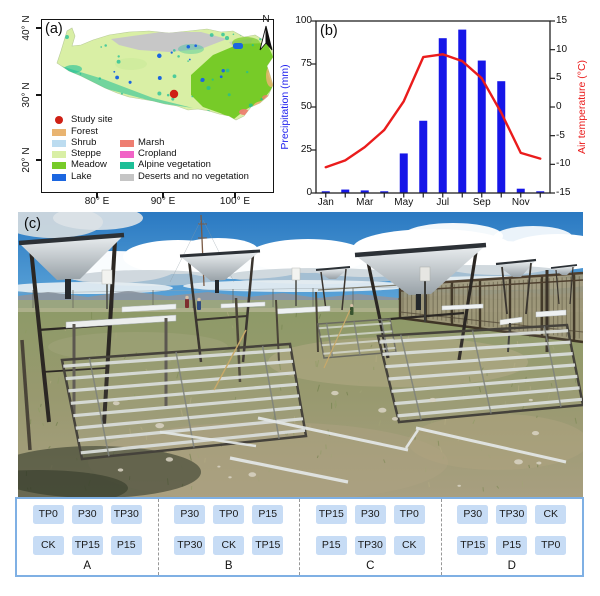 The image size is (600, 596). I want to click on precip-bar-Aug, so click(462, 111).